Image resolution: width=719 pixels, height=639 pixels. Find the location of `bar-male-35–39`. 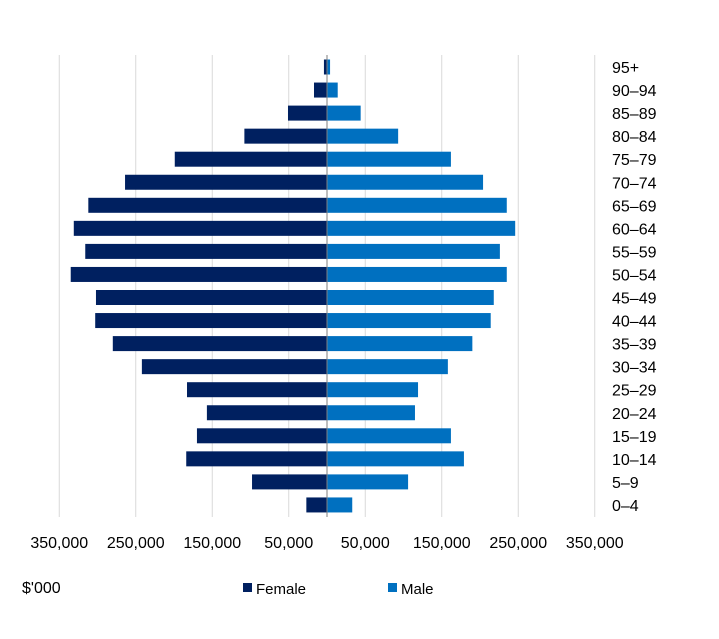

bar-male-35–39 is located at coordinates (400, 344).